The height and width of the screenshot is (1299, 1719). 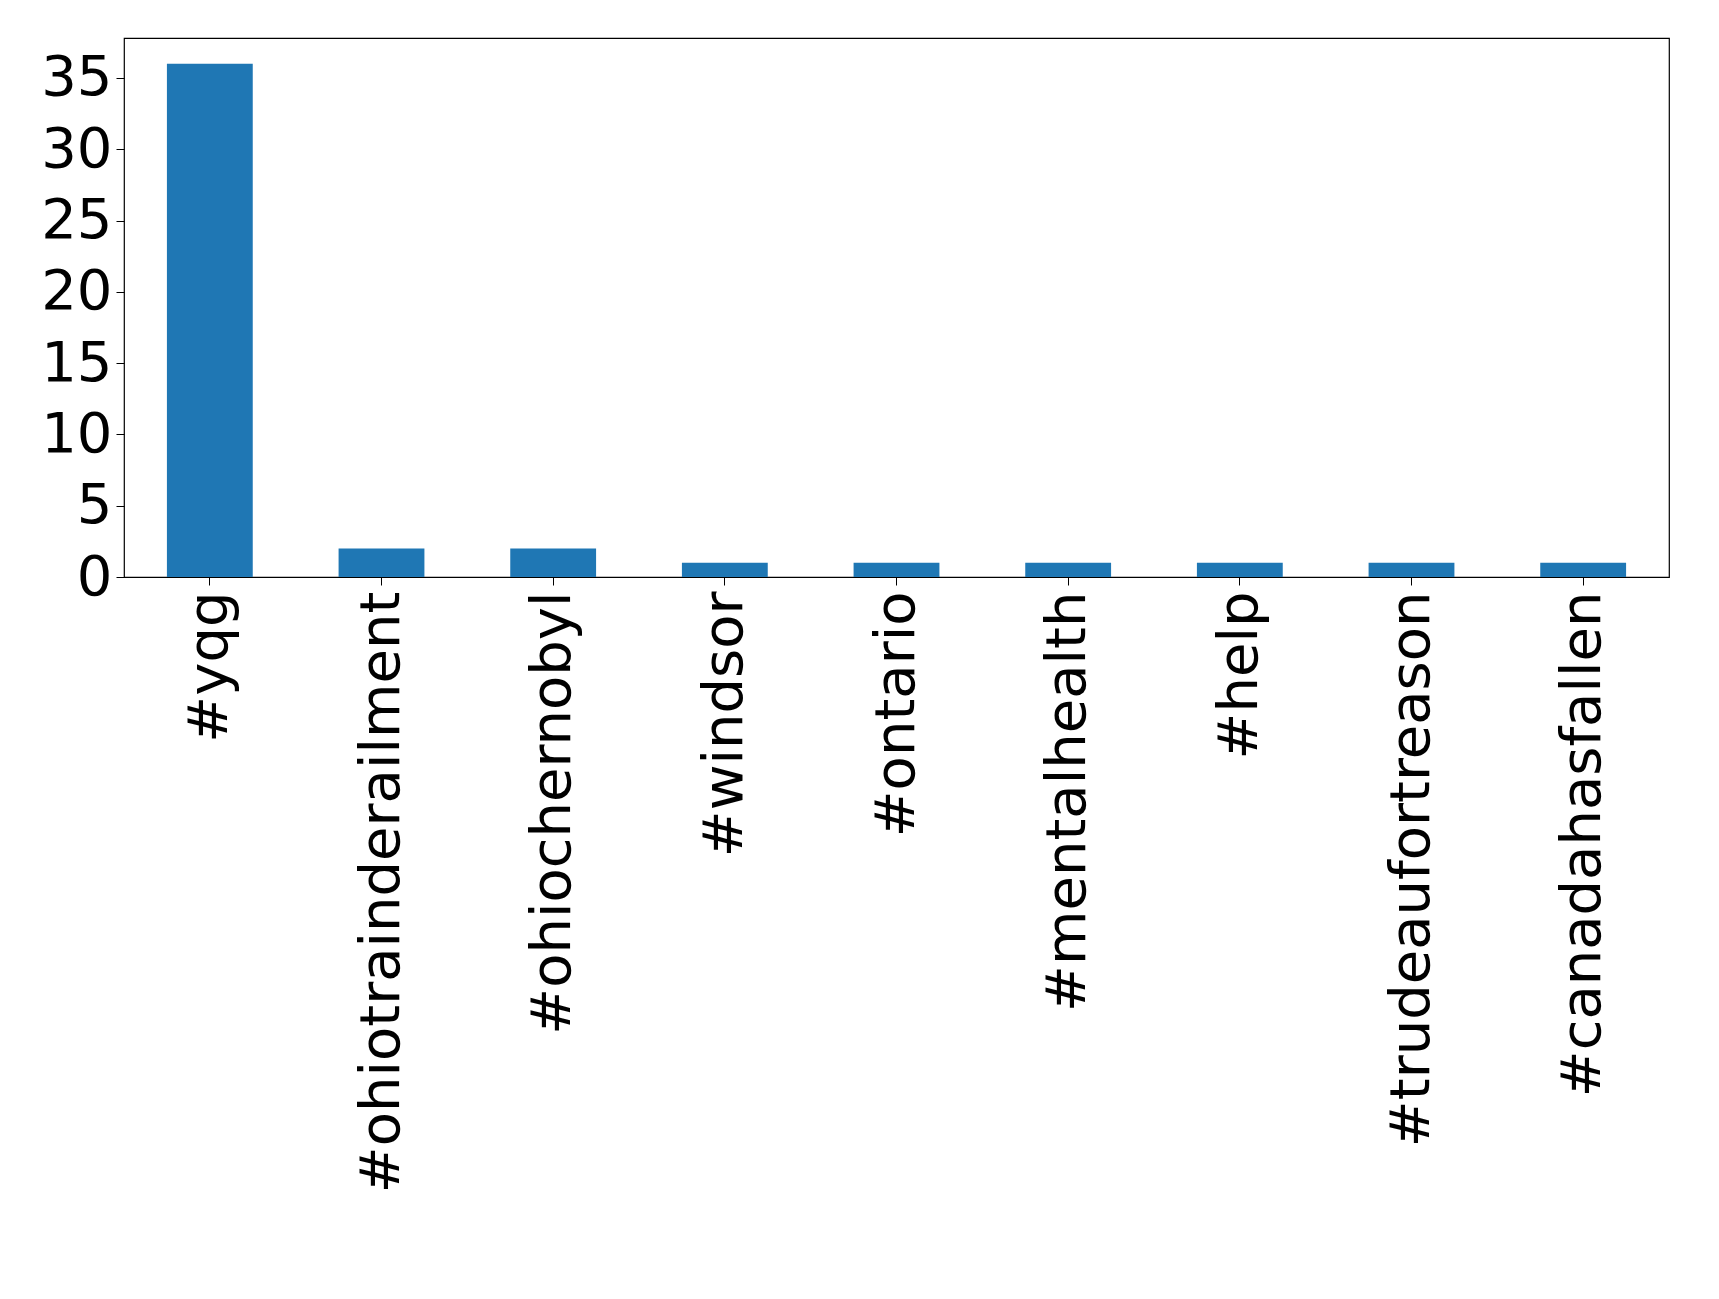 I want to click on y-tick-label: 15, so click(x=77, y=361).